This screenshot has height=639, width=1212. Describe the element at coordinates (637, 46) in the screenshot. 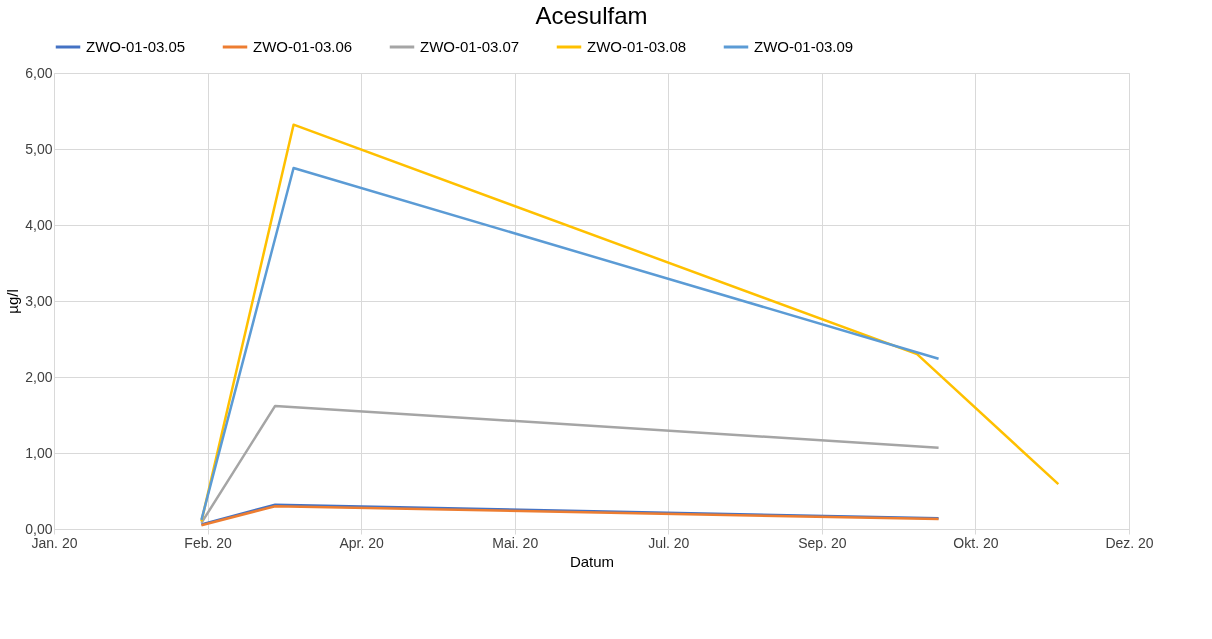

I see `legend-label: ZWO-01-03.08` at that location.